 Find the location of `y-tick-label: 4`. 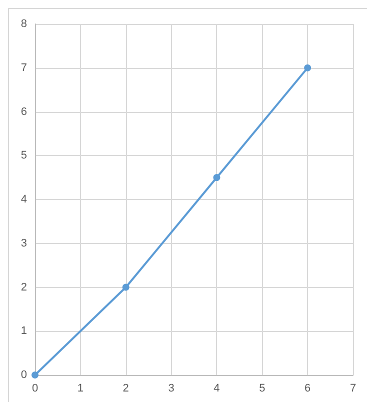

y-tick-label: 4 is located at coordinates (23, 200).